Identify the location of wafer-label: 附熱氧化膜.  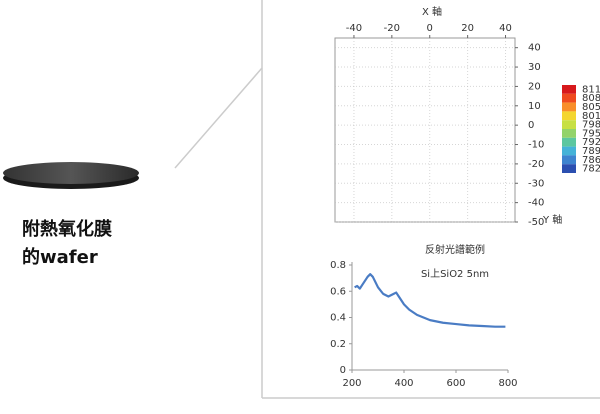
(67, 229).